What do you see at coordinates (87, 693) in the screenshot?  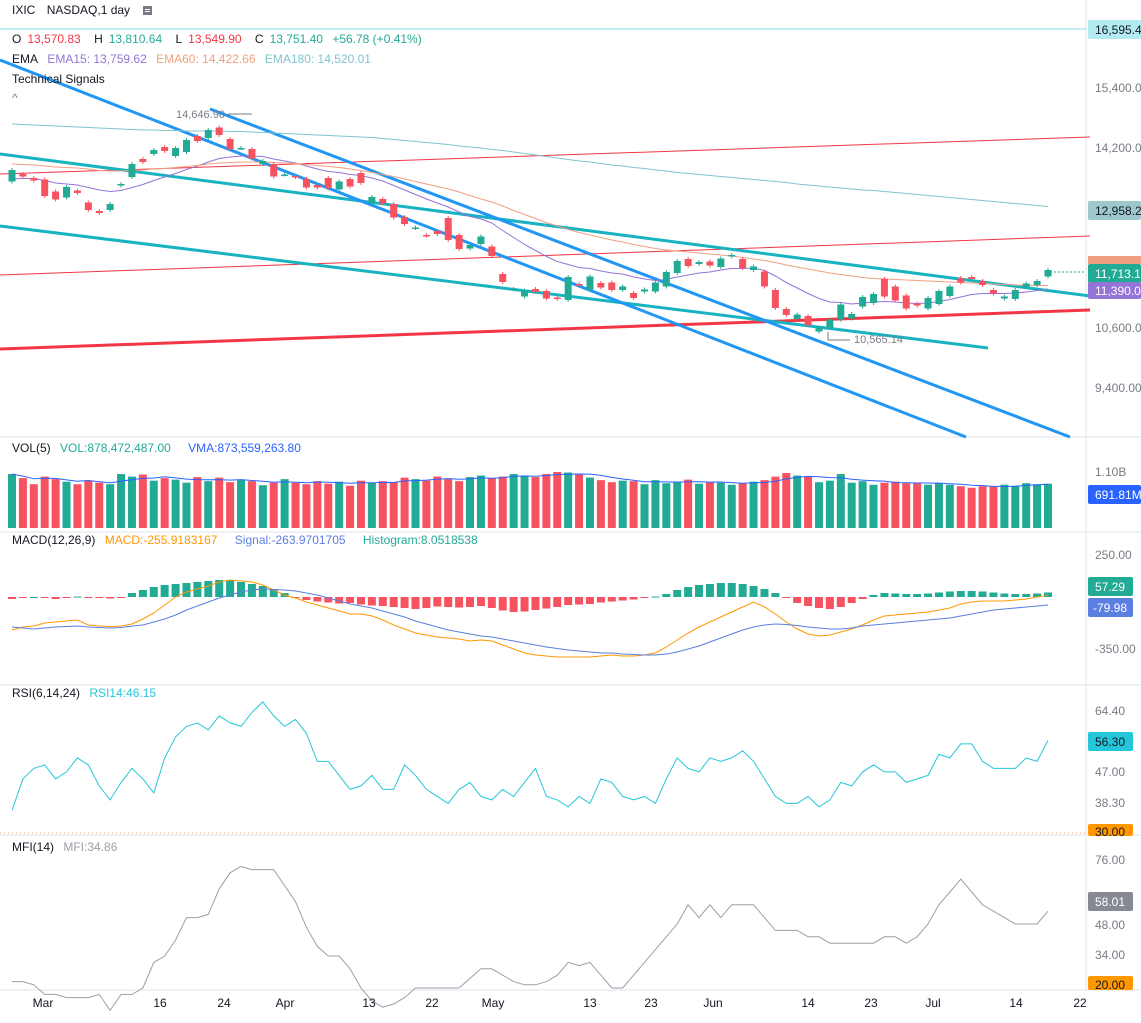 I see `rsi-legend: RSI(6,14,24) RSI14:46.15` at bounding box center [87, 693].